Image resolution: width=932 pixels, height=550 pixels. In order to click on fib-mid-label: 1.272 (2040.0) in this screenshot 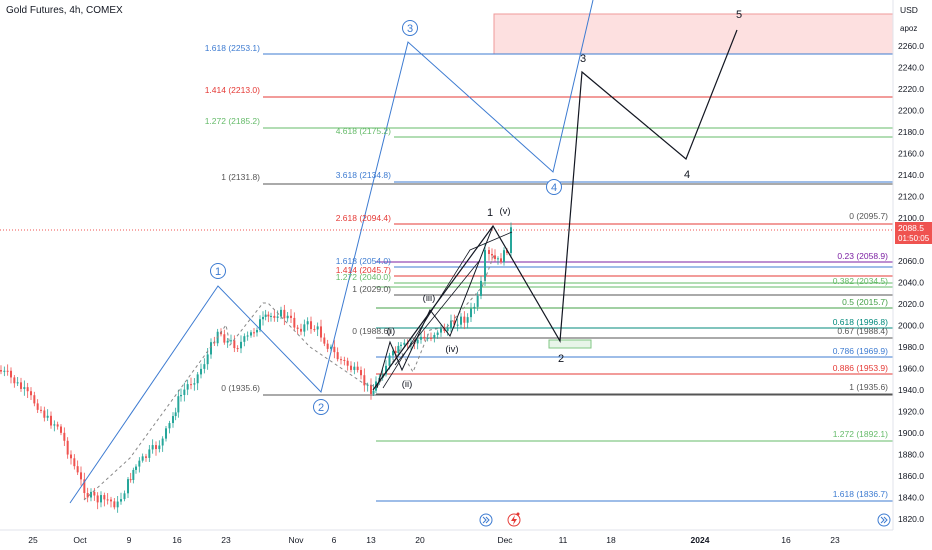, I will do `click(363, 277)`.